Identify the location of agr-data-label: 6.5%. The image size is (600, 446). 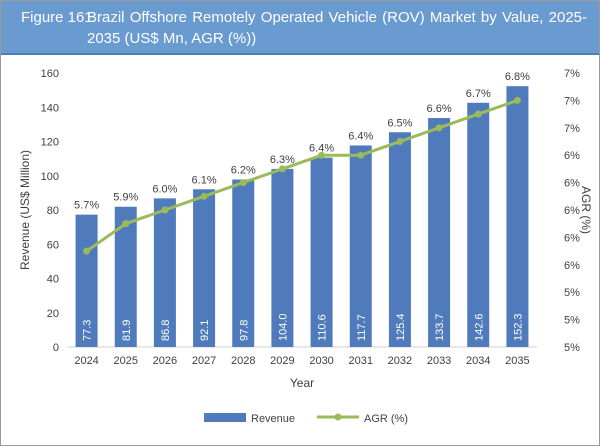
(399, 123).